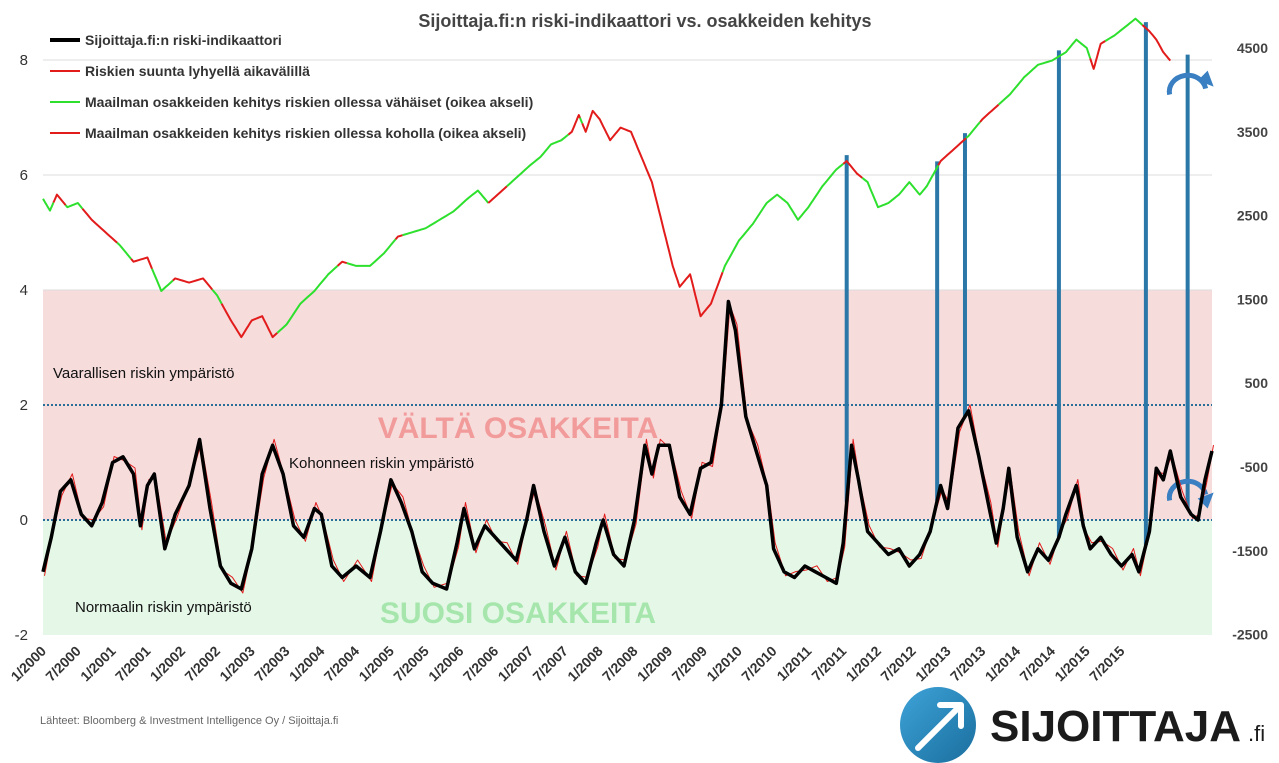 This screenshot has width=1279, height=763. What do you see at coordinates (183, 40) in the screenshot?
I see `legend-label: Sijoittaja.fi:n riski-indikaattori` at bounding box center [183, 40].